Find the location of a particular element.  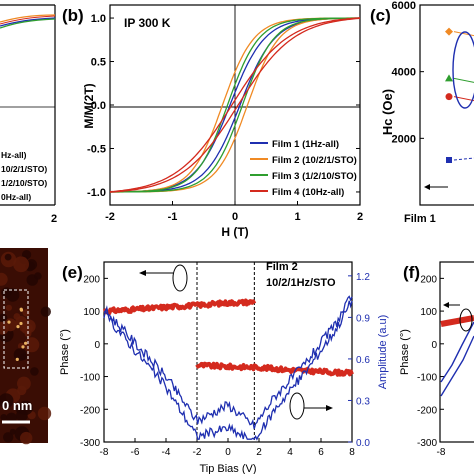

panel-a-legend-1: Hz-all) is located at coordinates (14, 155).